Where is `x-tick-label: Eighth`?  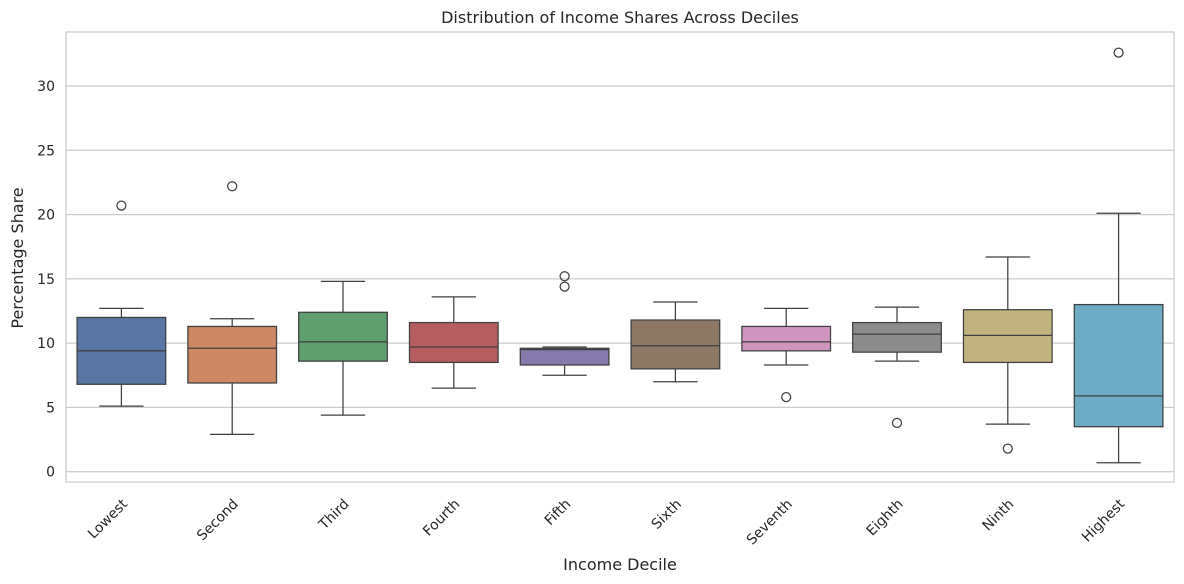
x-tick-label: Eighth is located at coordinates (885, 517).